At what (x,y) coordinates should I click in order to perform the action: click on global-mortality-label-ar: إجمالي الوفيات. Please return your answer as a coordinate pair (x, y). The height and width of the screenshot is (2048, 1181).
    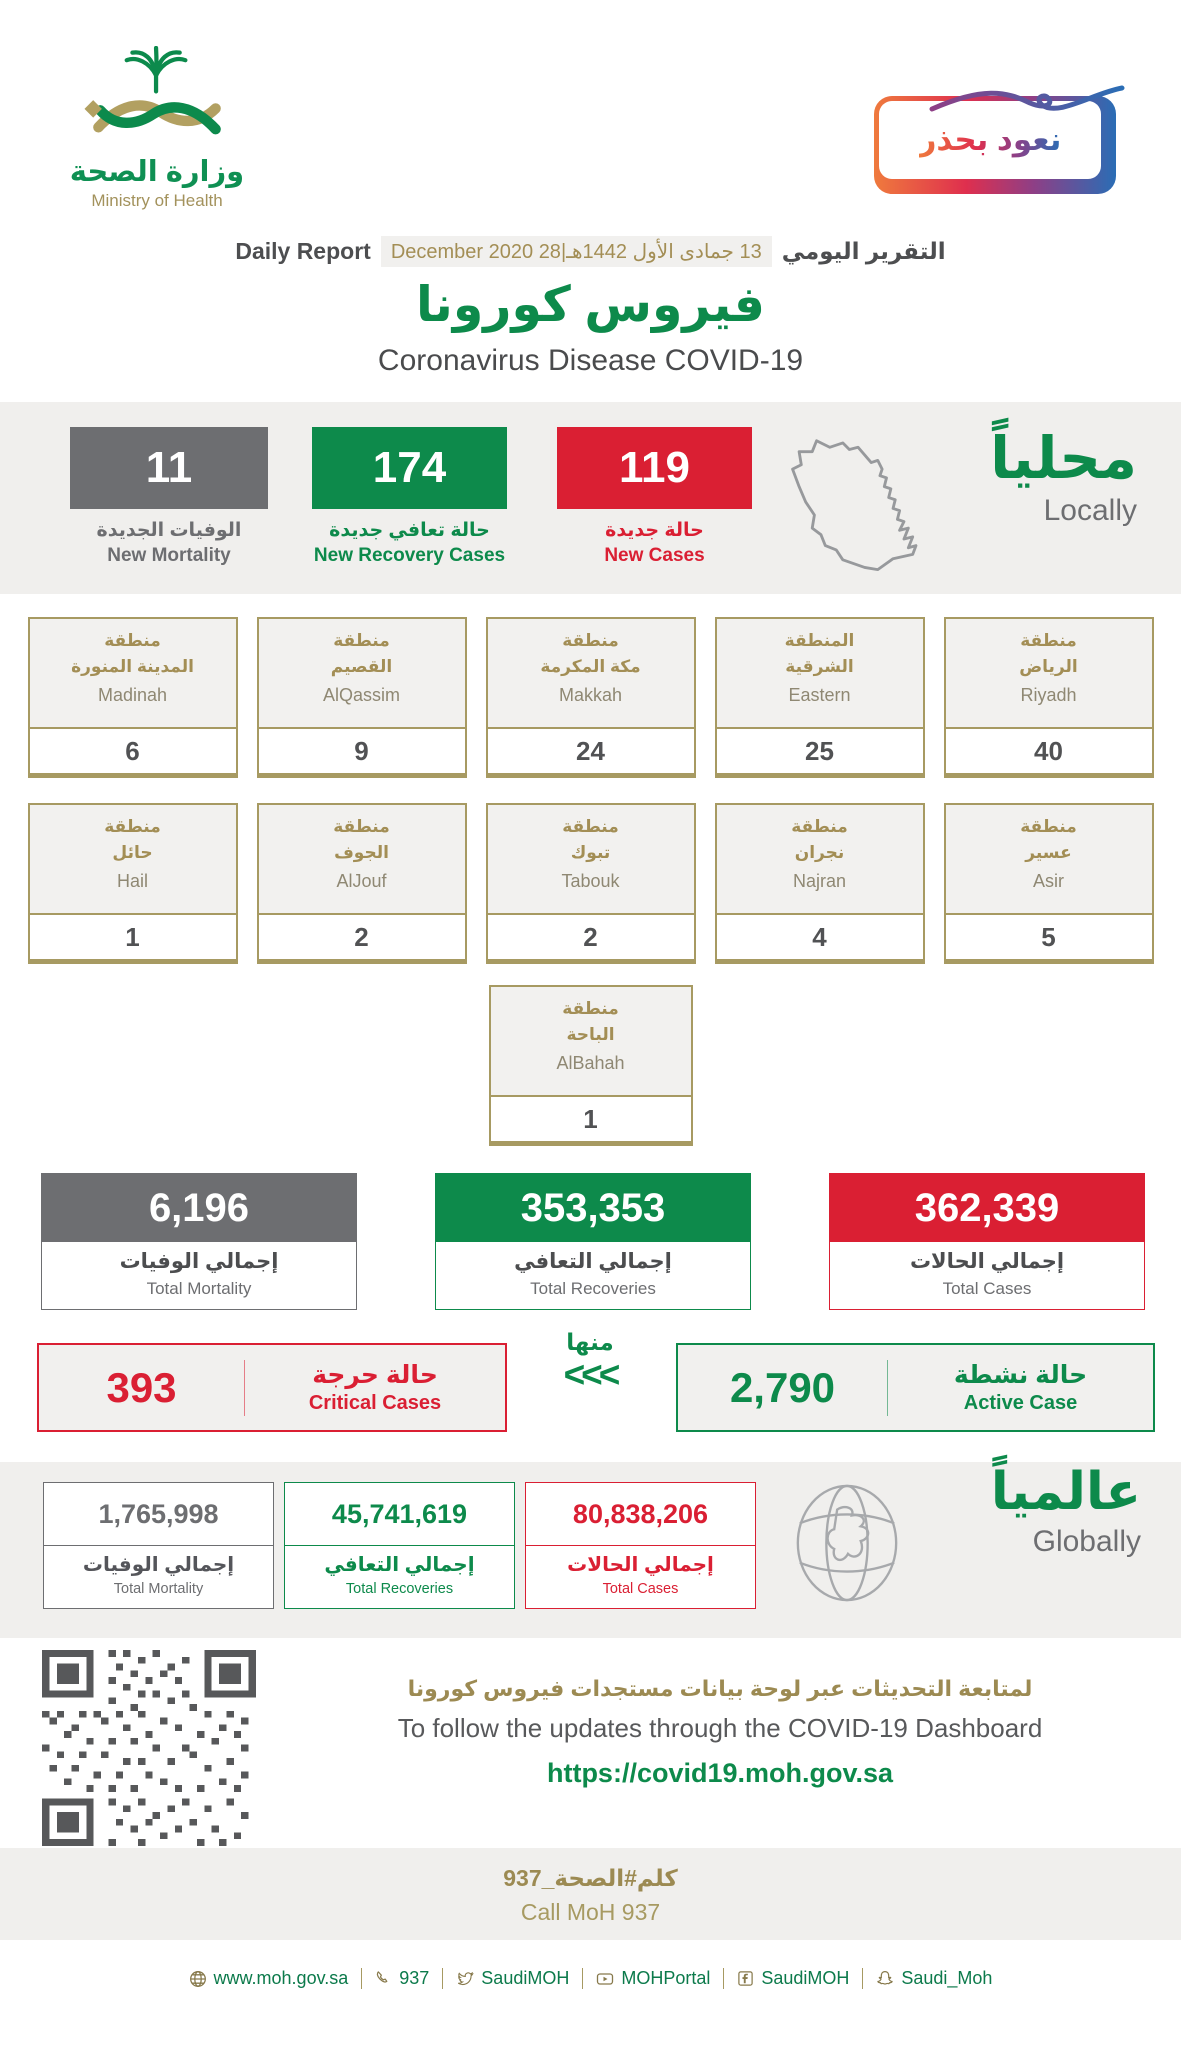
    Looking at the image, I should click on (158, 1565).